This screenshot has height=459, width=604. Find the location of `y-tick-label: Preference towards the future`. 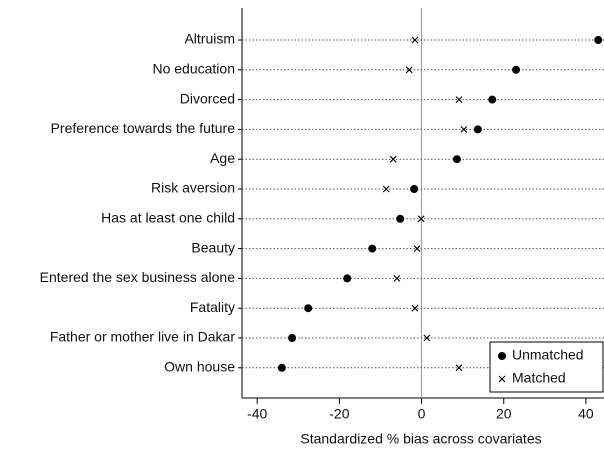

y-tick-label: Preference towards the future is located at coordinates (143, 128).